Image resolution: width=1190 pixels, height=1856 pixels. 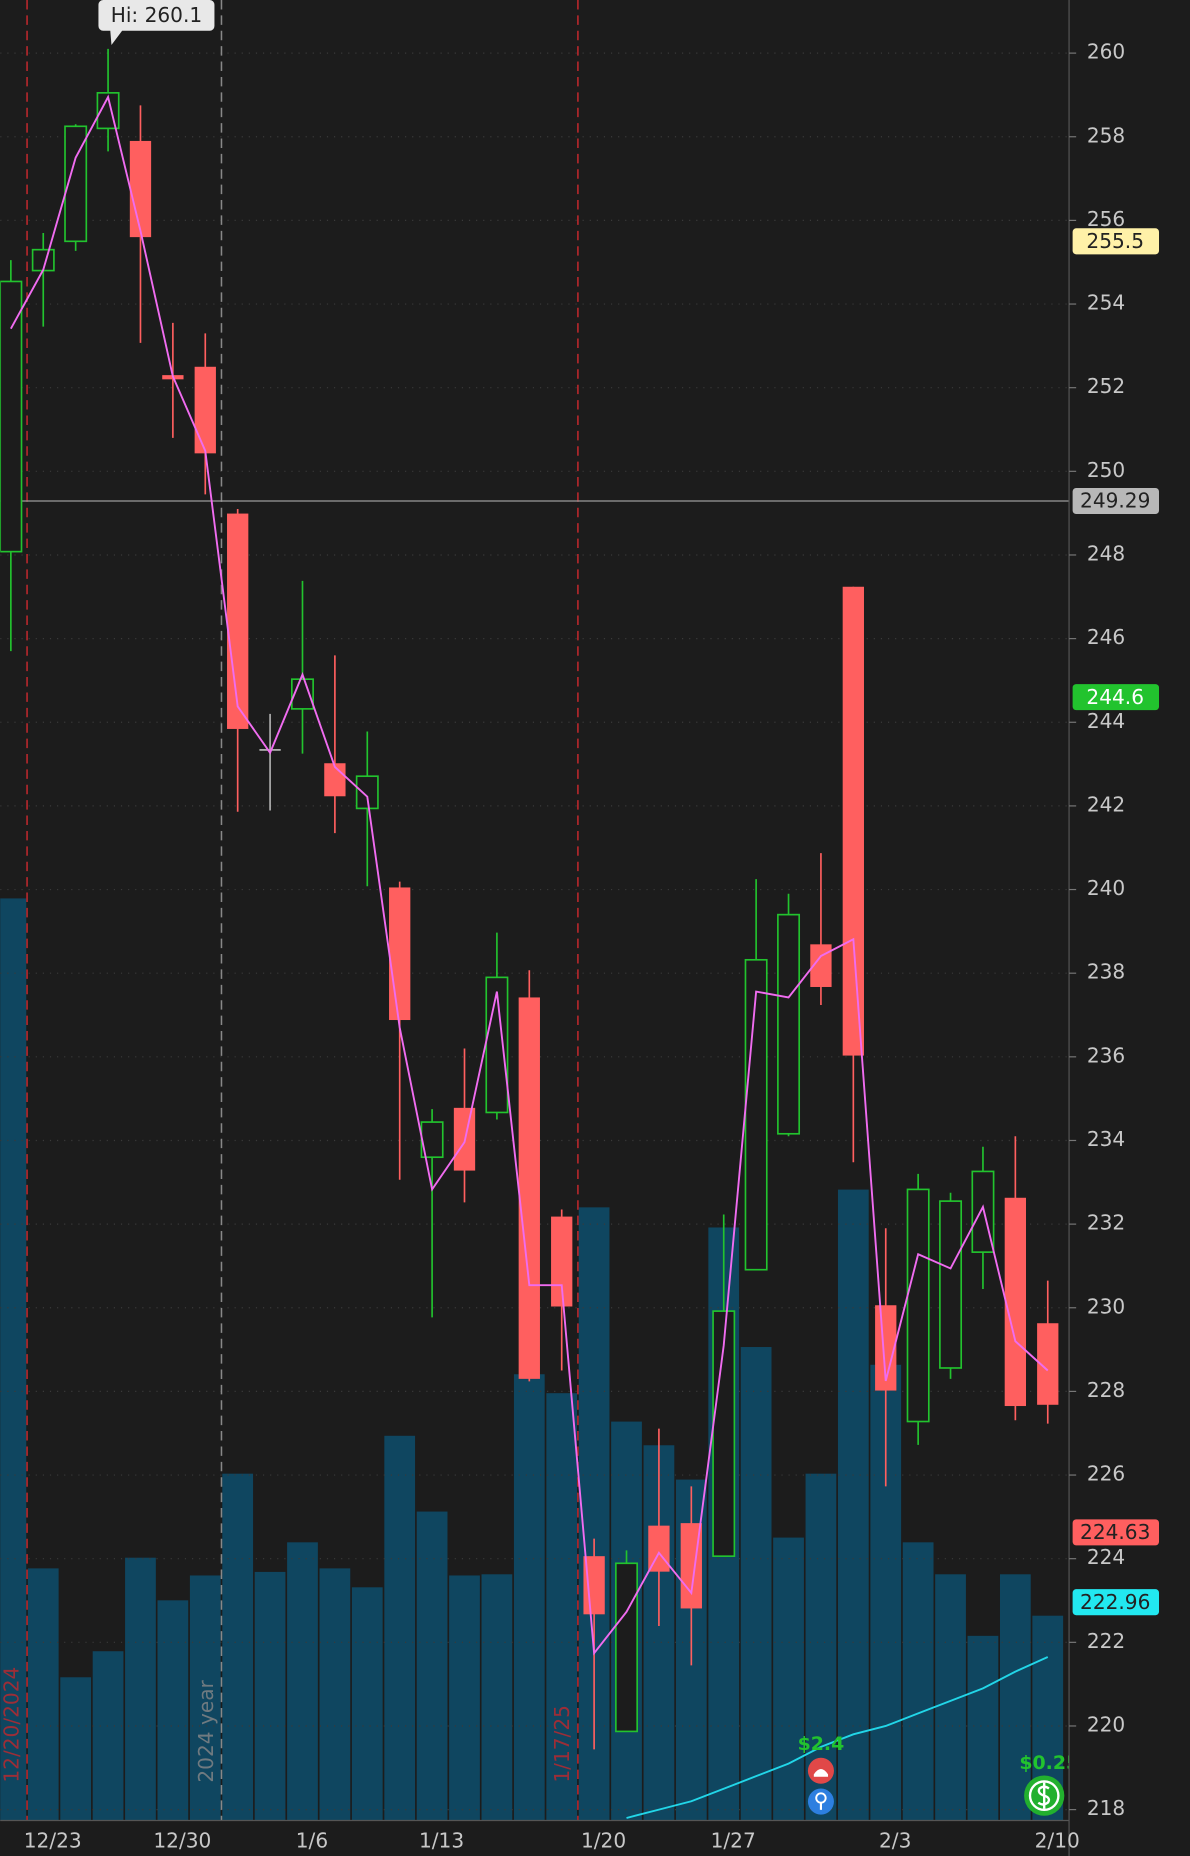 What do you see at coordinates (11, 1725) in the screenshot?
I see `date-marker-label: 12/20/2024` at bounding box center [11, 1725].